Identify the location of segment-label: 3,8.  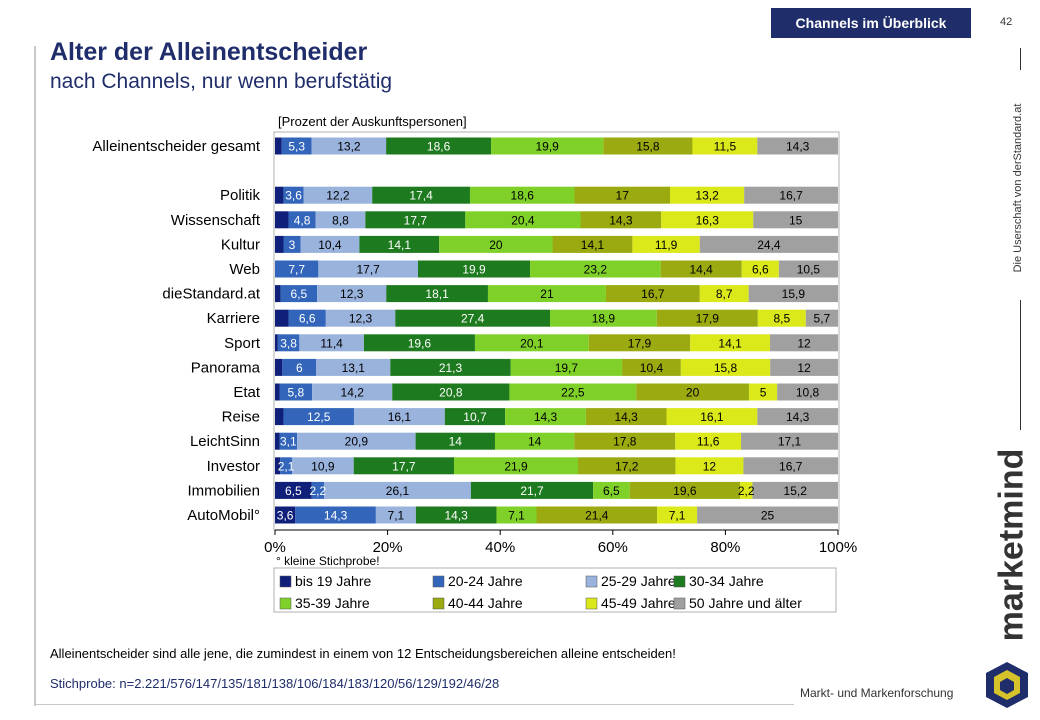
(288, 343).